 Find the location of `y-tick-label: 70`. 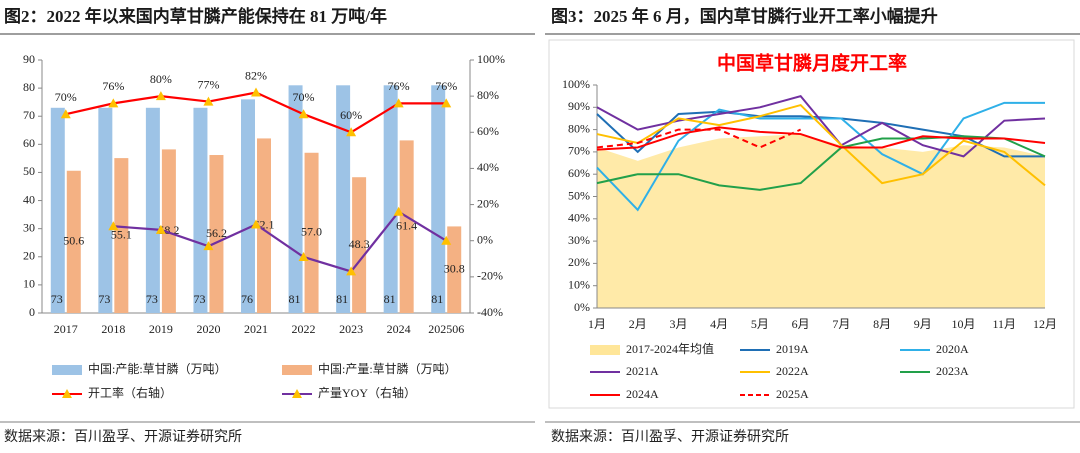

y-tick-label: 70 is located at coordinates (29, 115).